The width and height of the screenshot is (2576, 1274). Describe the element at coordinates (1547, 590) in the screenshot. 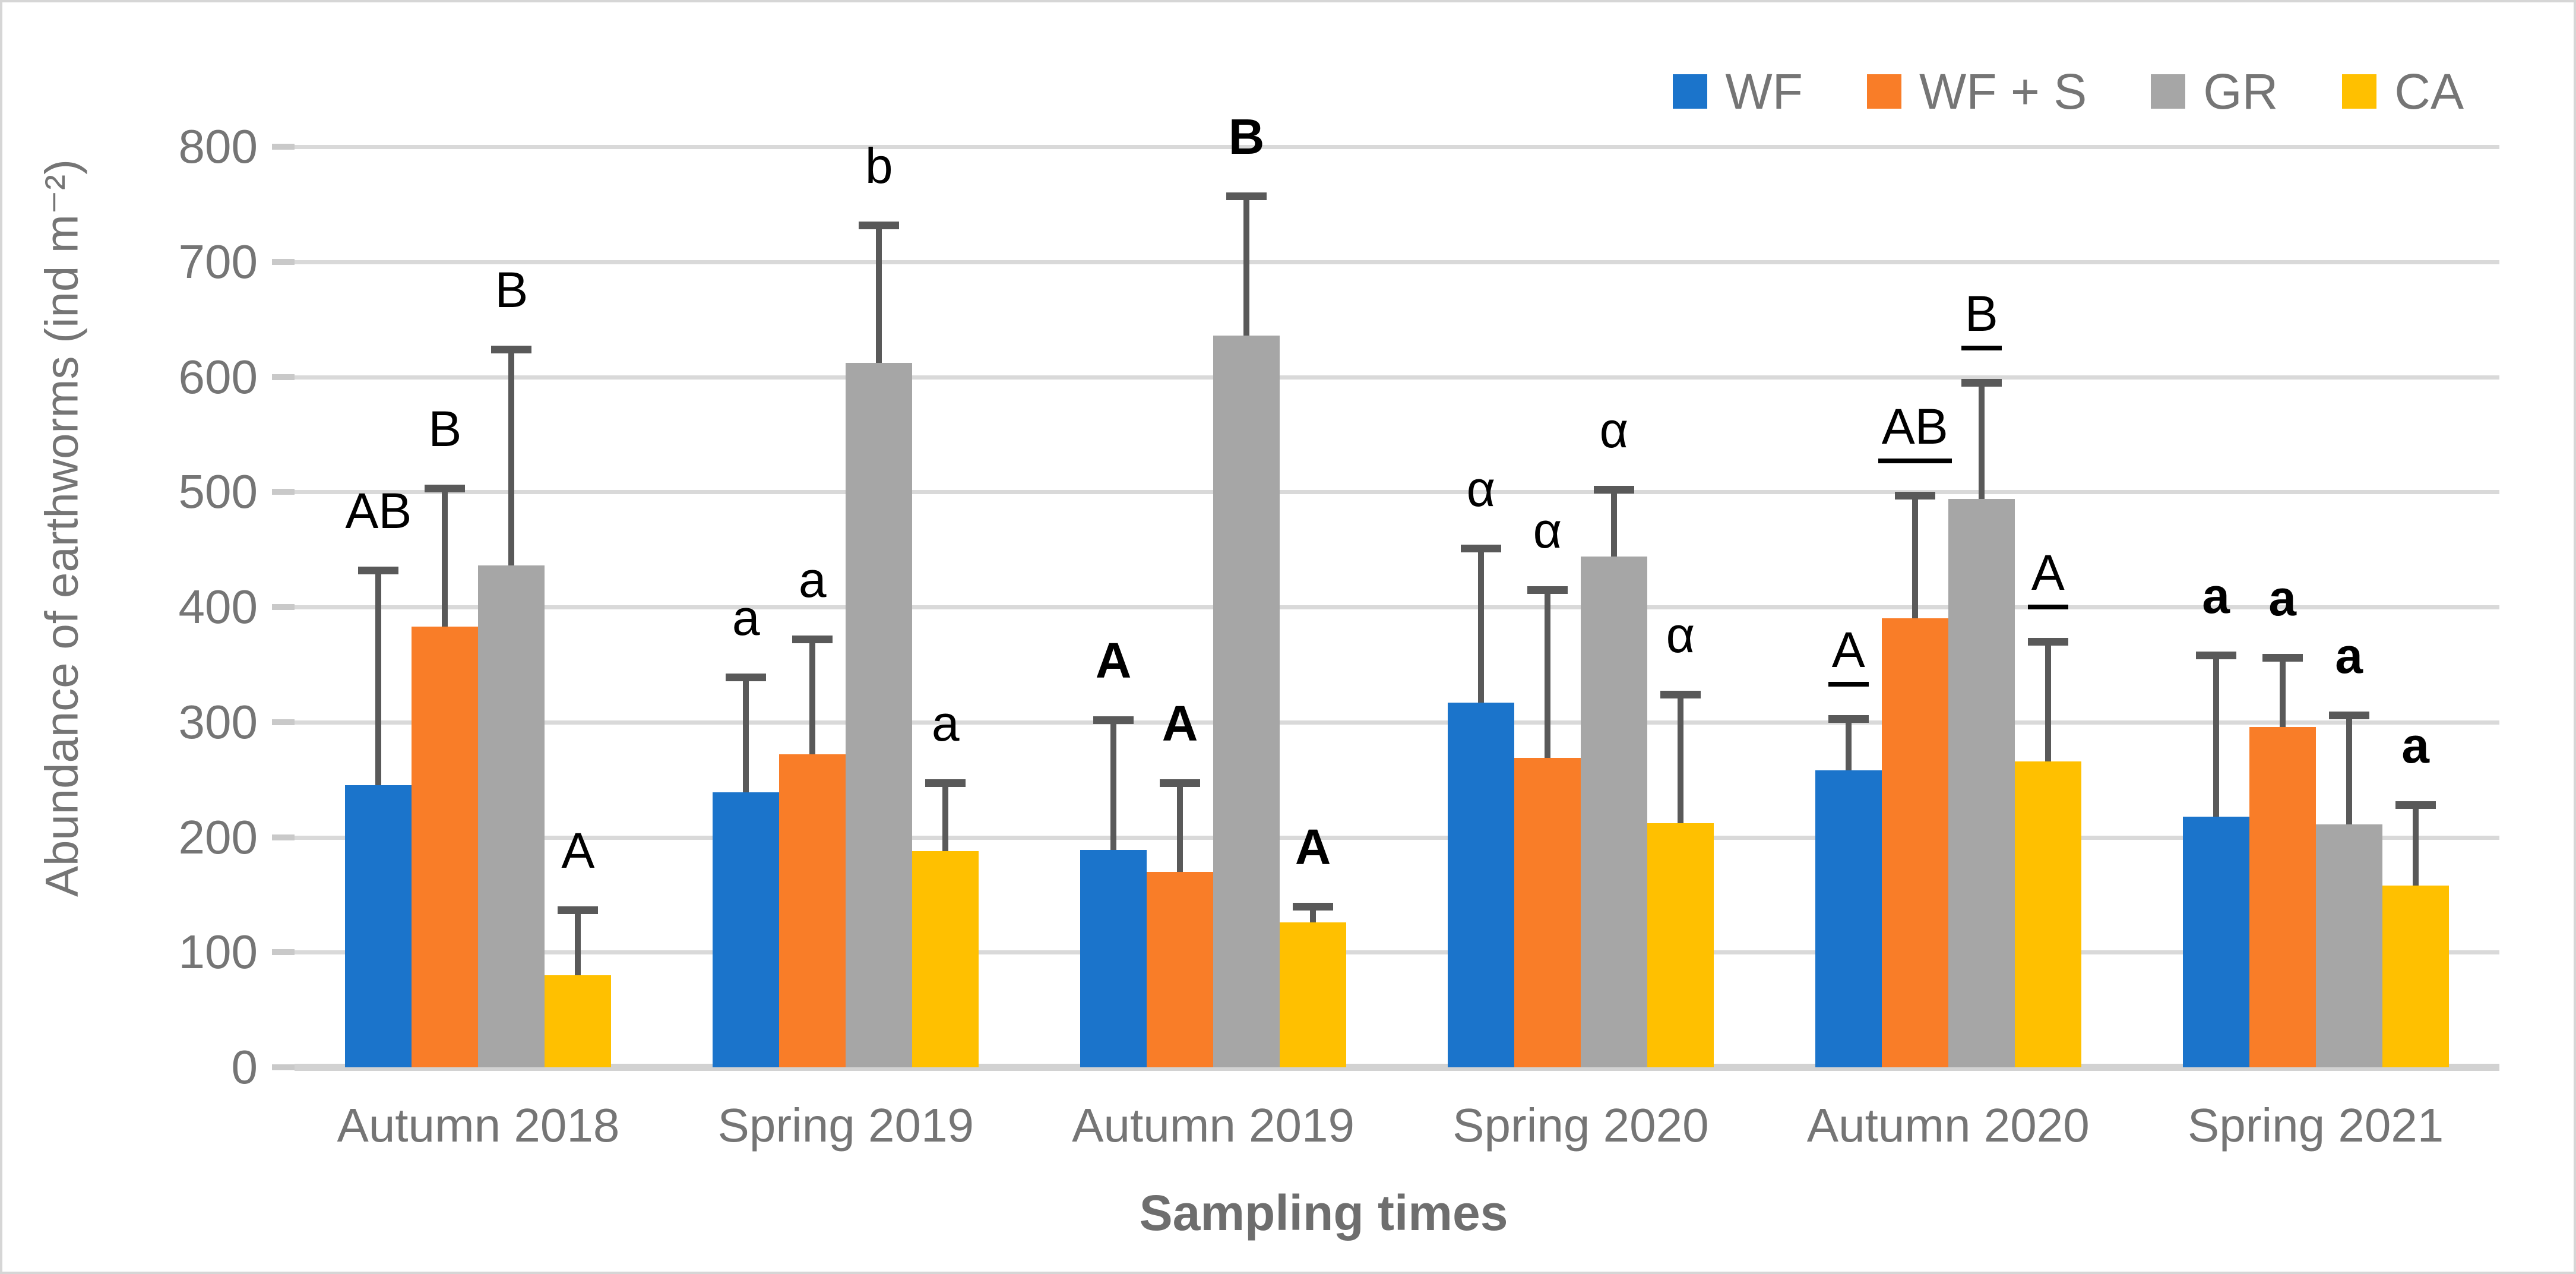

I see `error-cap-WF+S-4` at that location.